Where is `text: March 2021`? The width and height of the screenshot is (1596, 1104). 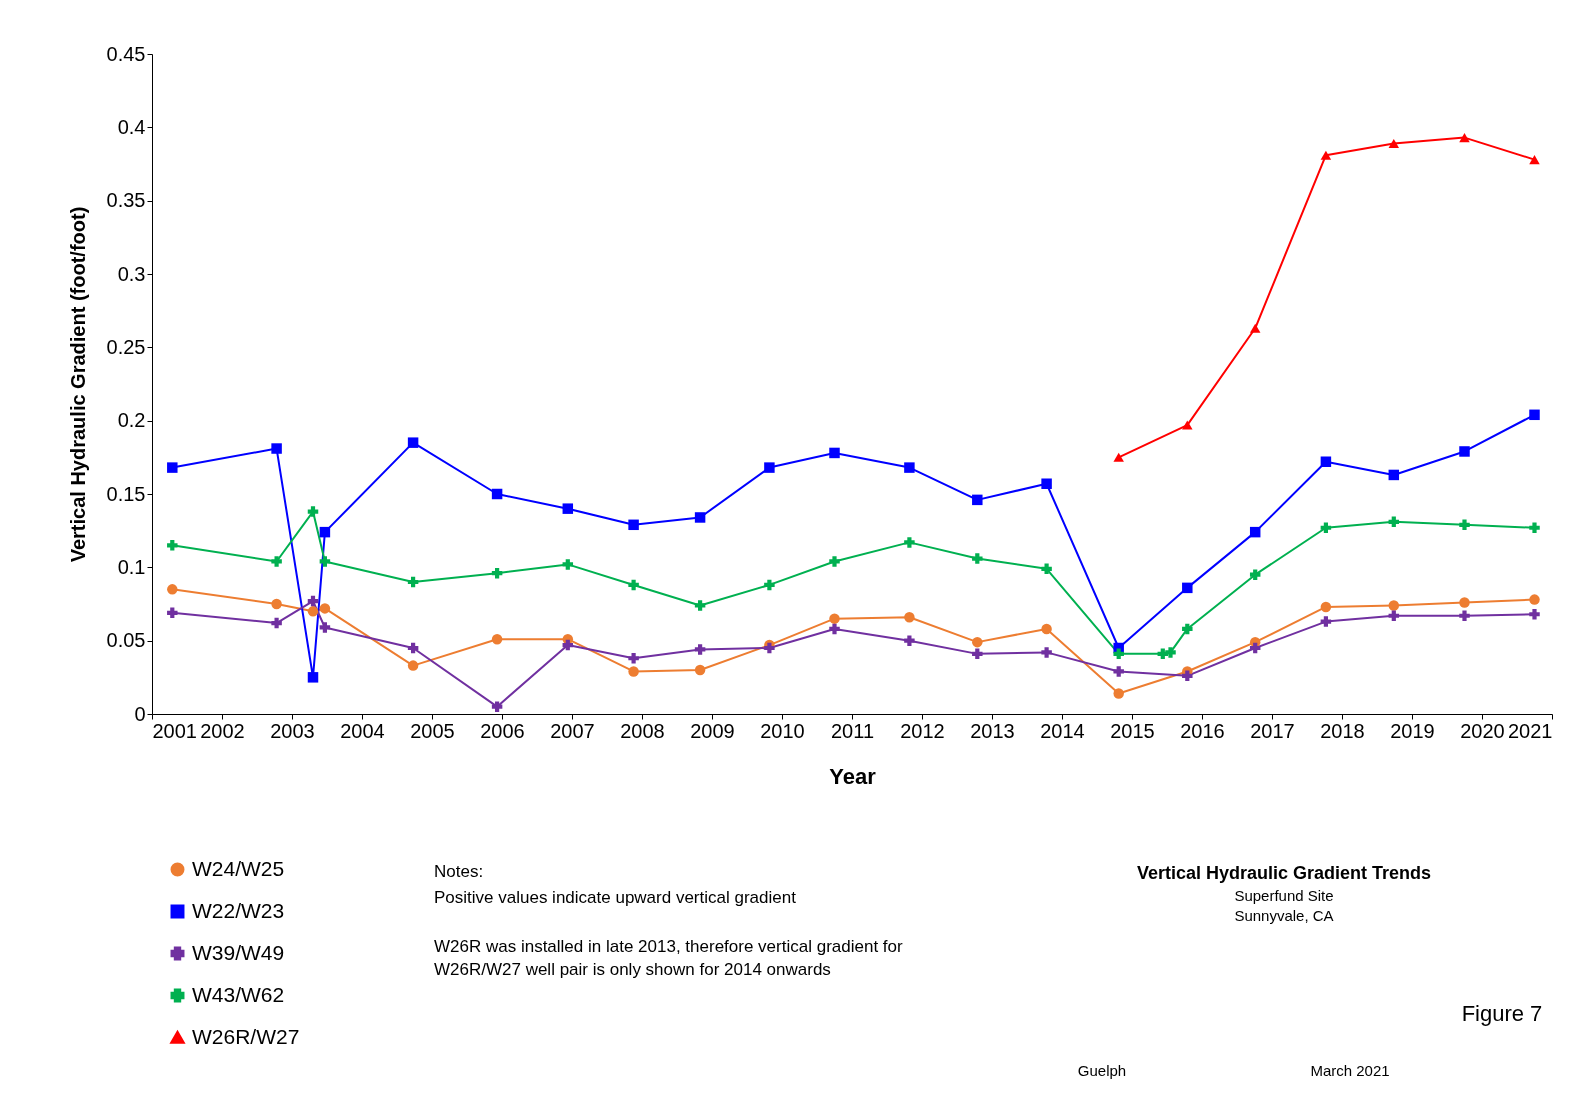
text: March 2021 is located at coordinates (1350, 1070).